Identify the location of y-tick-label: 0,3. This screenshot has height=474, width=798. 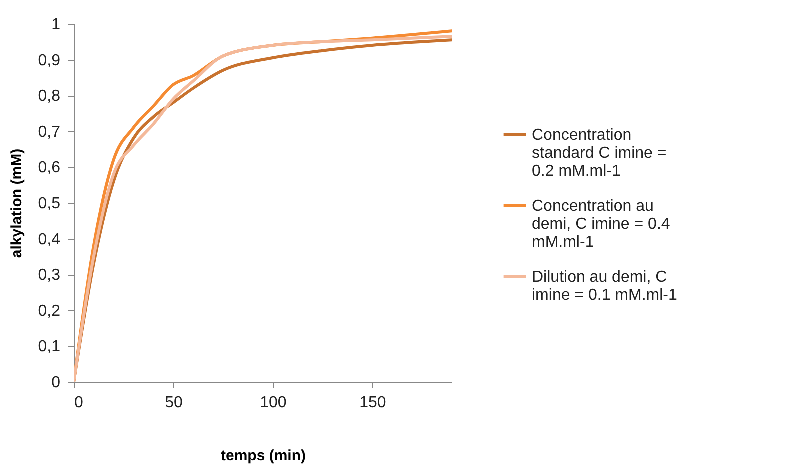
(49, 275).